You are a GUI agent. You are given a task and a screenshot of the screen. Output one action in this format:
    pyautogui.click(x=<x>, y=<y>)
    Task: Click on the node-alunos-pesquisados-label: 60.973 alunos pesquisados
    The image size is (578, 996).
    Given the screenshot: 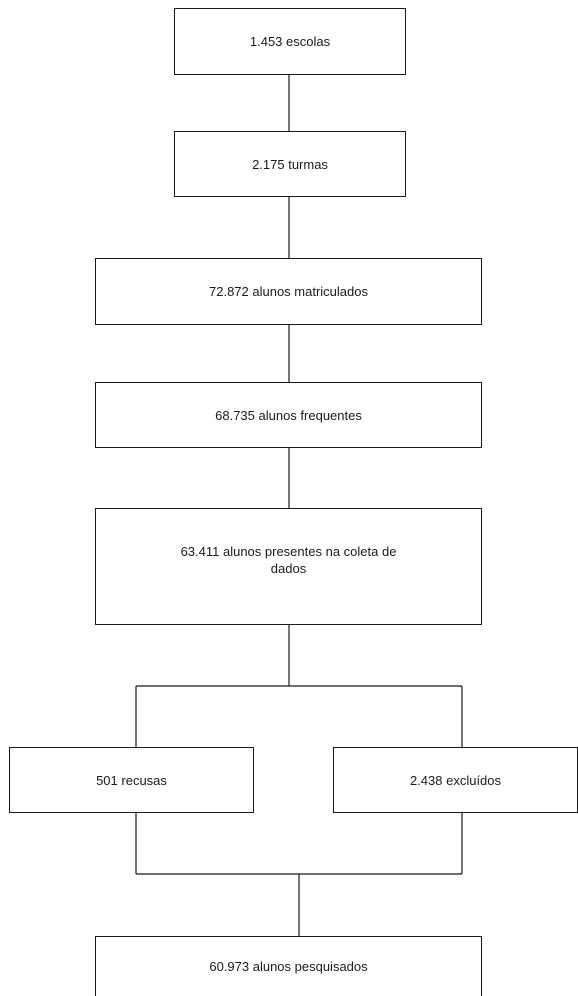 What is the action you would take?
    pyautogui.click(x=288, y=966)
    